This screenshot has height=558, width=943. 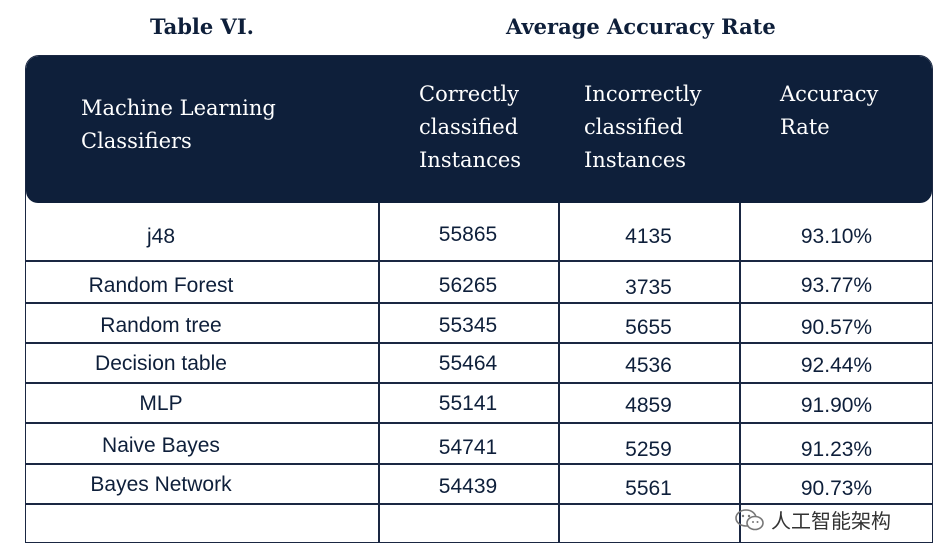 What do you see at coordinates (836, 405) in the screenshot?
I see `cell-accuracy: 91.90%` at bounding box center [836, 405].